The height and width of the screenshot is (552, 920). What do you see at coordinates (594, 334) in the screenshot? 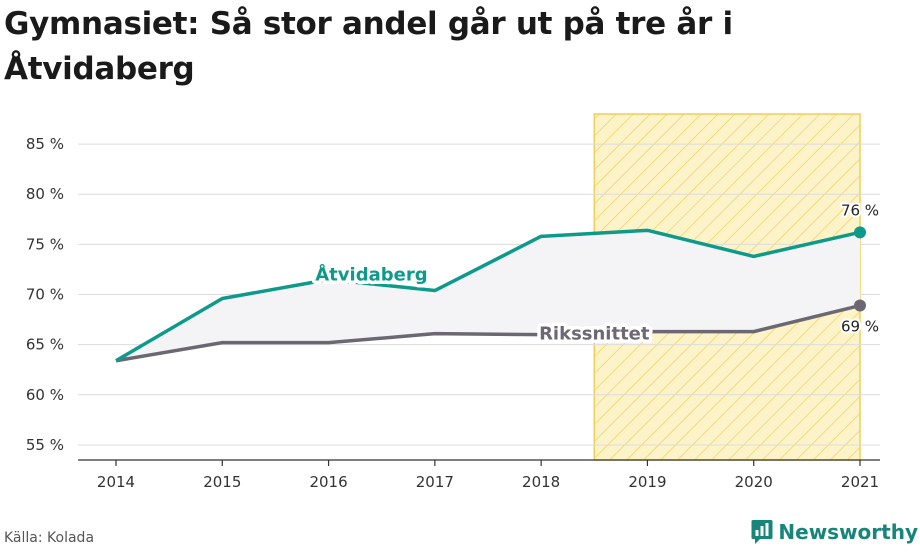
I see `series-label-rikssnittet: Rikssnittet` at bounding box center [594, 334].